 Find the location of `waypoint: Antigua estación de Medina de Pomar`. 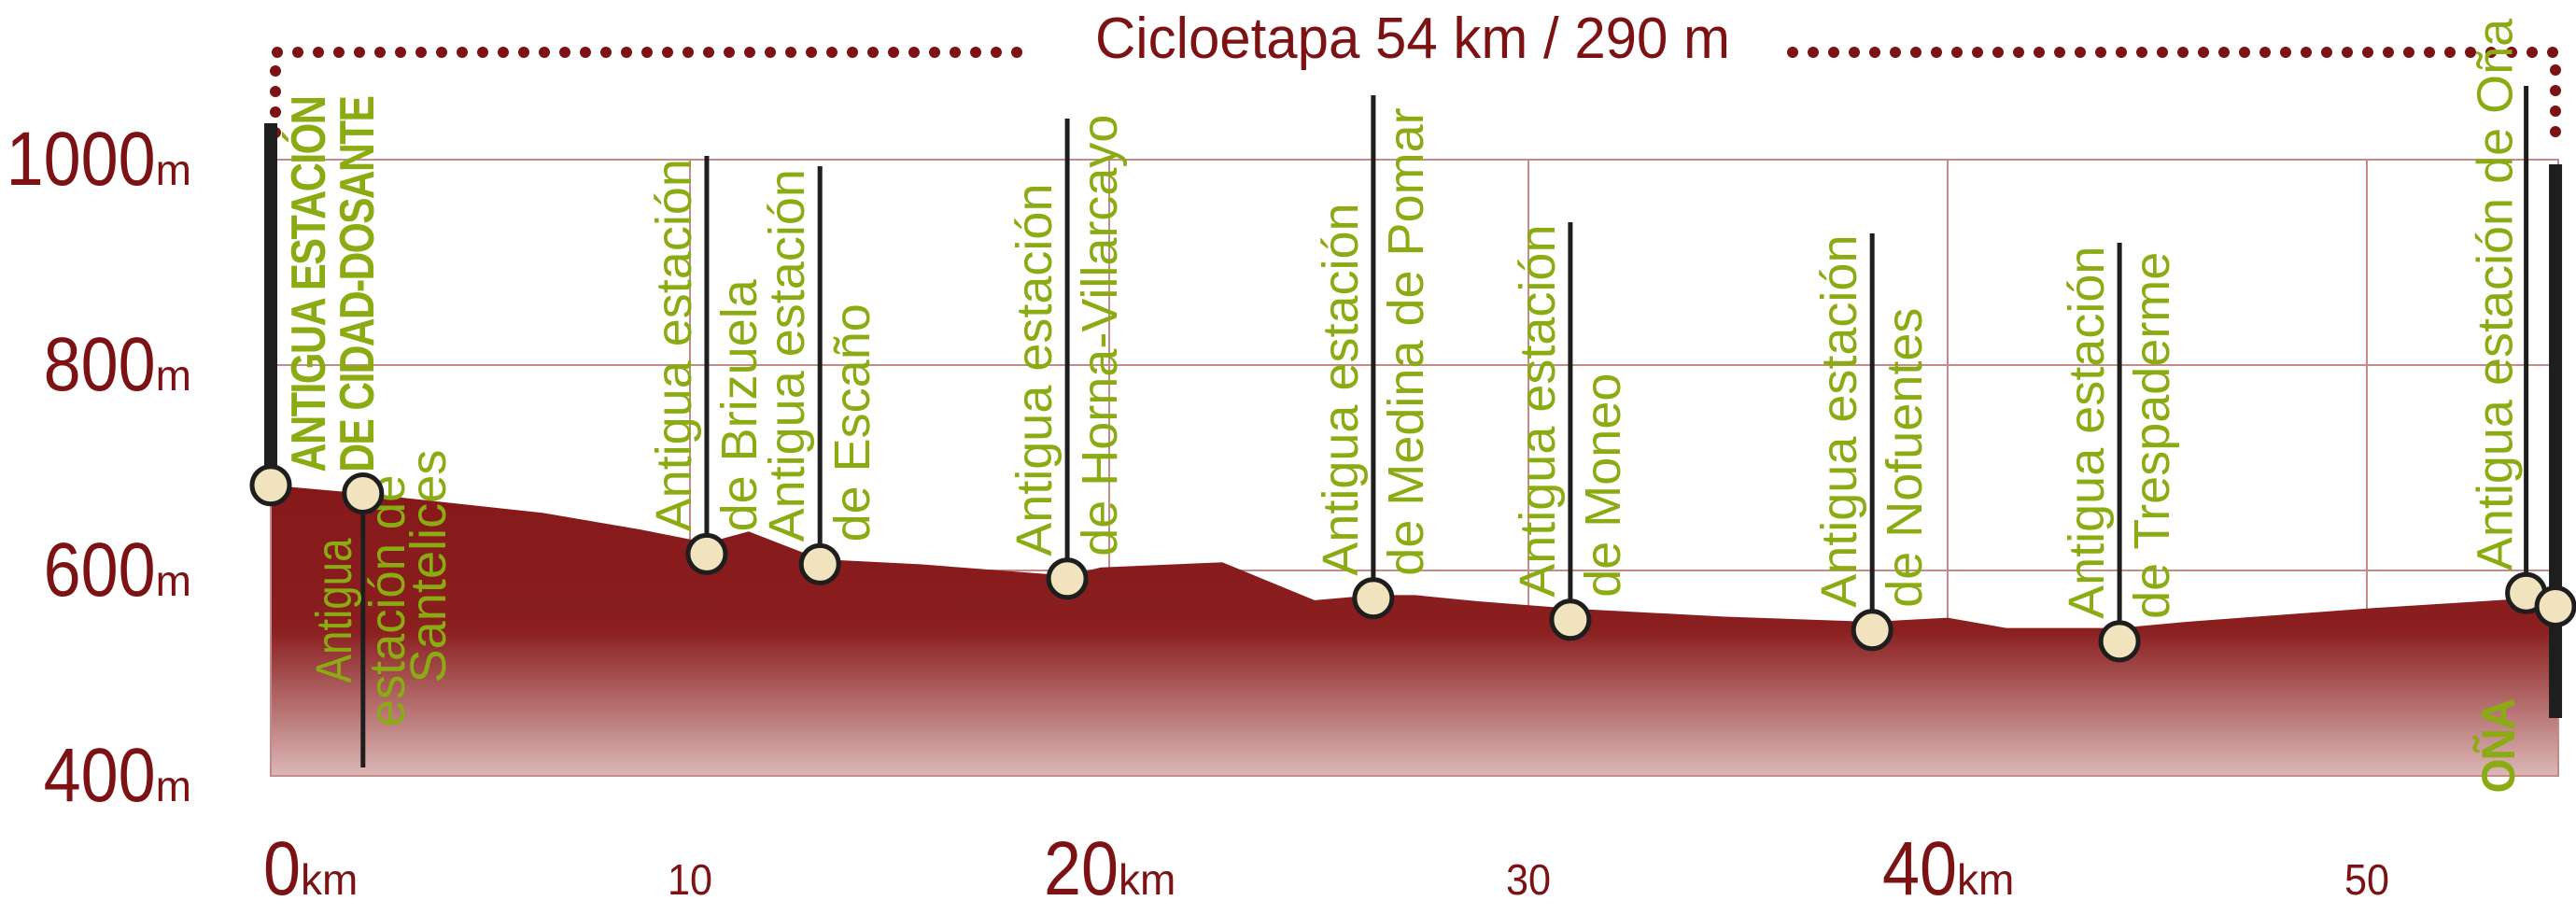

waypoint: Antigua estación de Medina de Pomar is located at coordinates (1373, 357).